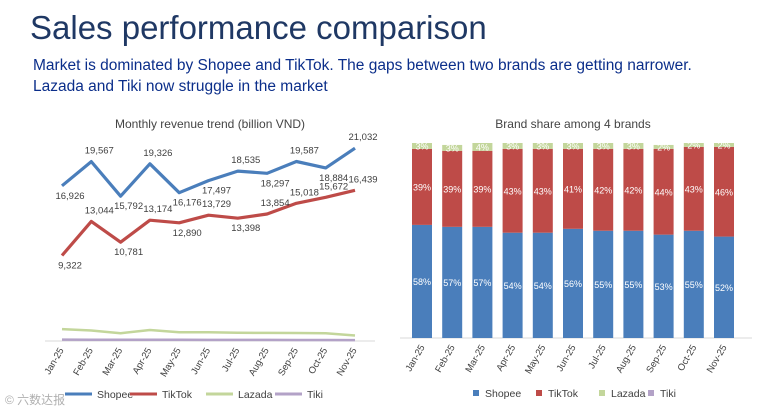 This screenshot has height=413, width=769. What do you see at coordinates (573, 124) in the screenshot?
I see `bar-chart-title: Brand share among 4 brands` at bounding box center [573, 124].